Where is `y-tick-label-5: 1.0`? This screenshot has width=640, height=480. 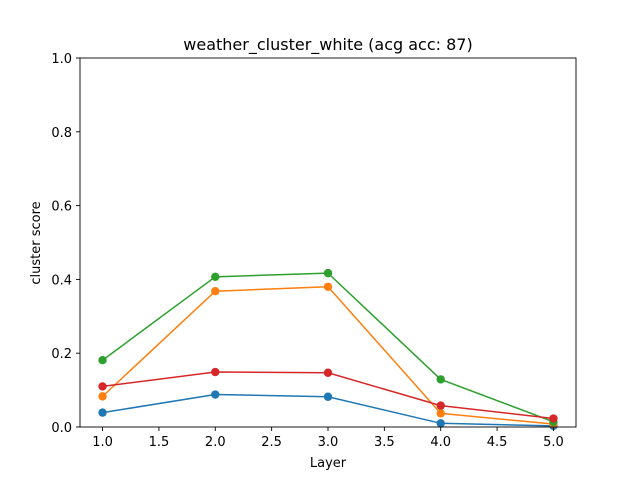 y-tick-label-5: 1.0 is located at coordinates (61, 59).